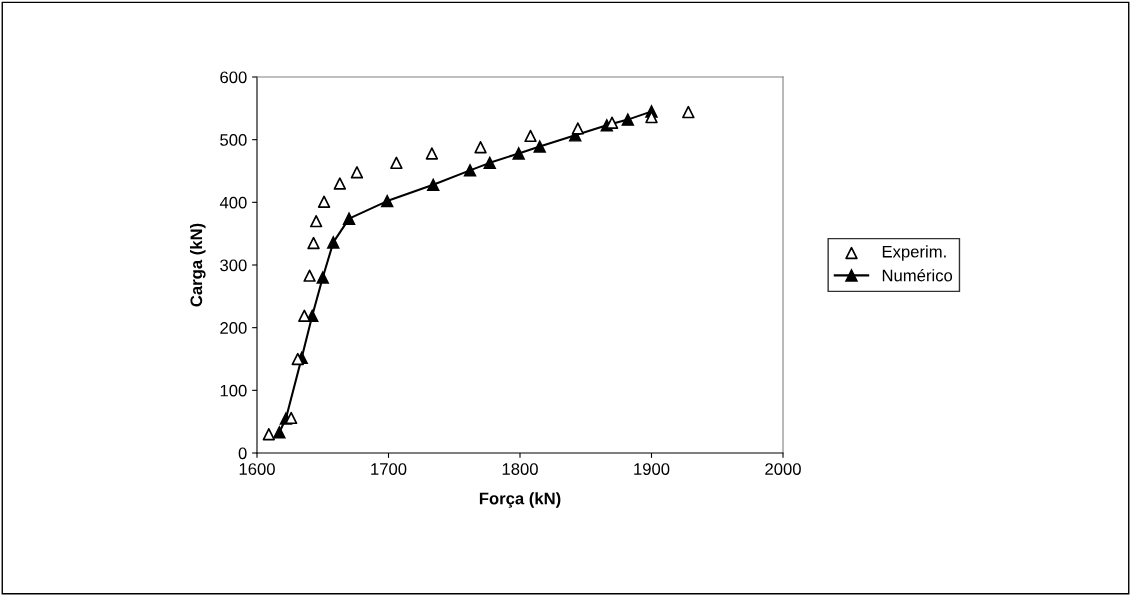  I want to click on legend-label: Experim., so click(914, 253).